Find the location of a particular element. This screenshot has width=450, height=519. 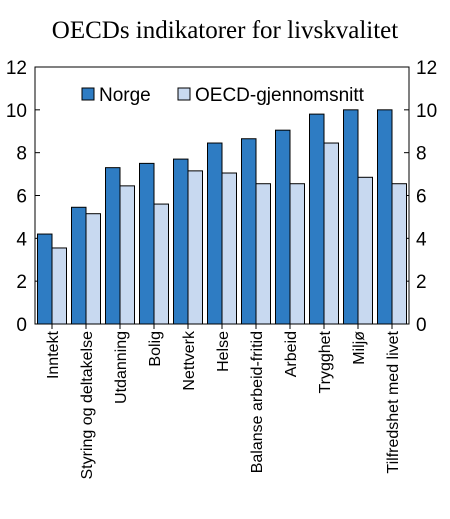

x-tick-label: Helse is located at coordinates (223, 351).